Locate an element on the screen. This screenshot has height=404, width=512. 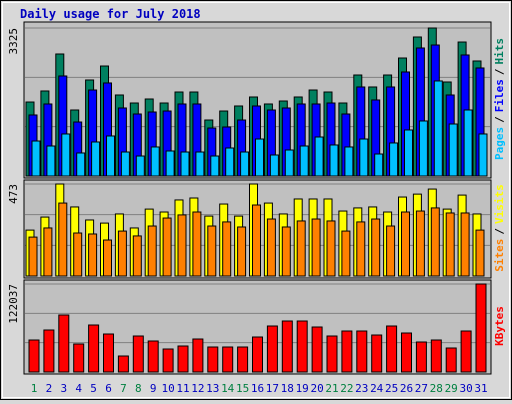
x-tick-label: 20 is located at coordinates (316, 388).